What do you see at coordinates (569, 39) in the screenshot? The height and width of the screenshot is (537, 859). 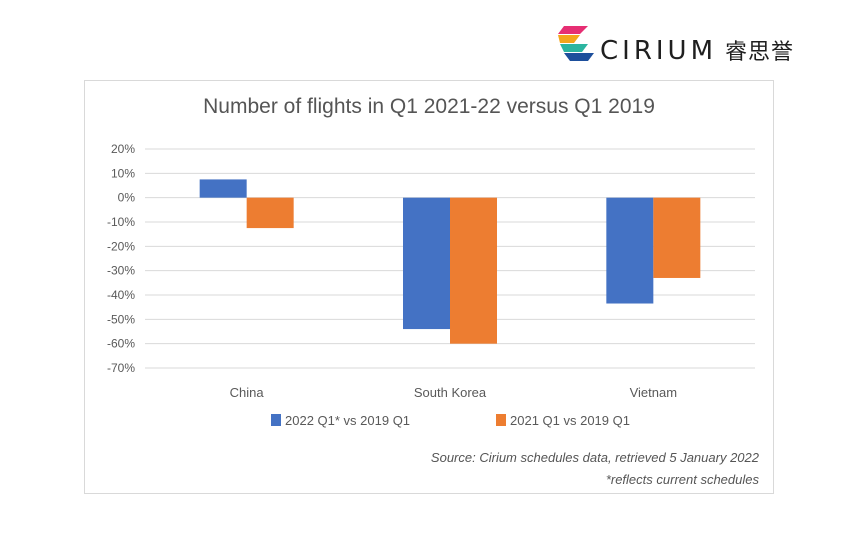 I see `logo-mark-stripe-yellow` at bounding box center [569, 39].